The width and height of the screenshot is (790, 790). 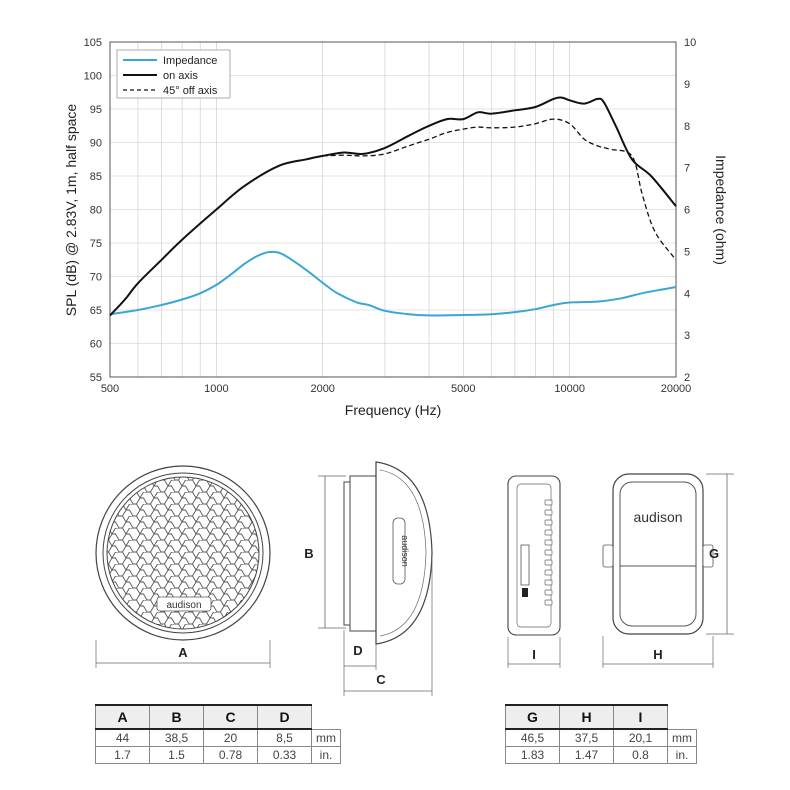 What do you see at coordinates (658, 554) in the screenshot?
I see `back-inner-body` at bounding box center [658, 554].